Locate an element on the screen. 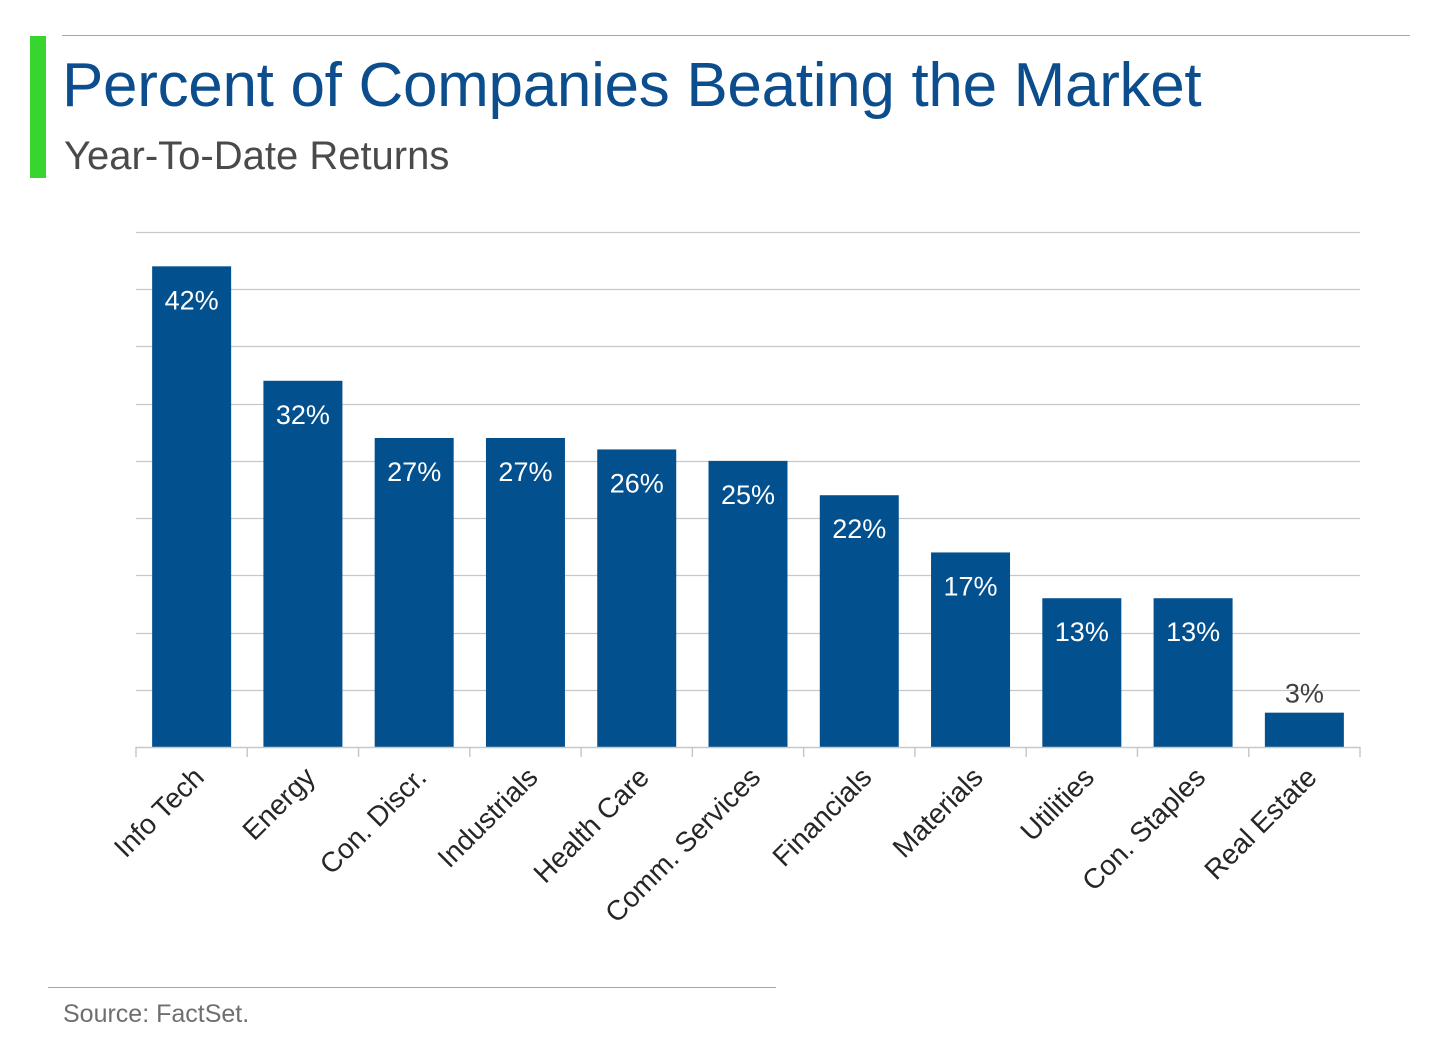 The height and width of the screenshot is (1063, 1456). bar-value-label: 26% is located at coordinates (637, 483).